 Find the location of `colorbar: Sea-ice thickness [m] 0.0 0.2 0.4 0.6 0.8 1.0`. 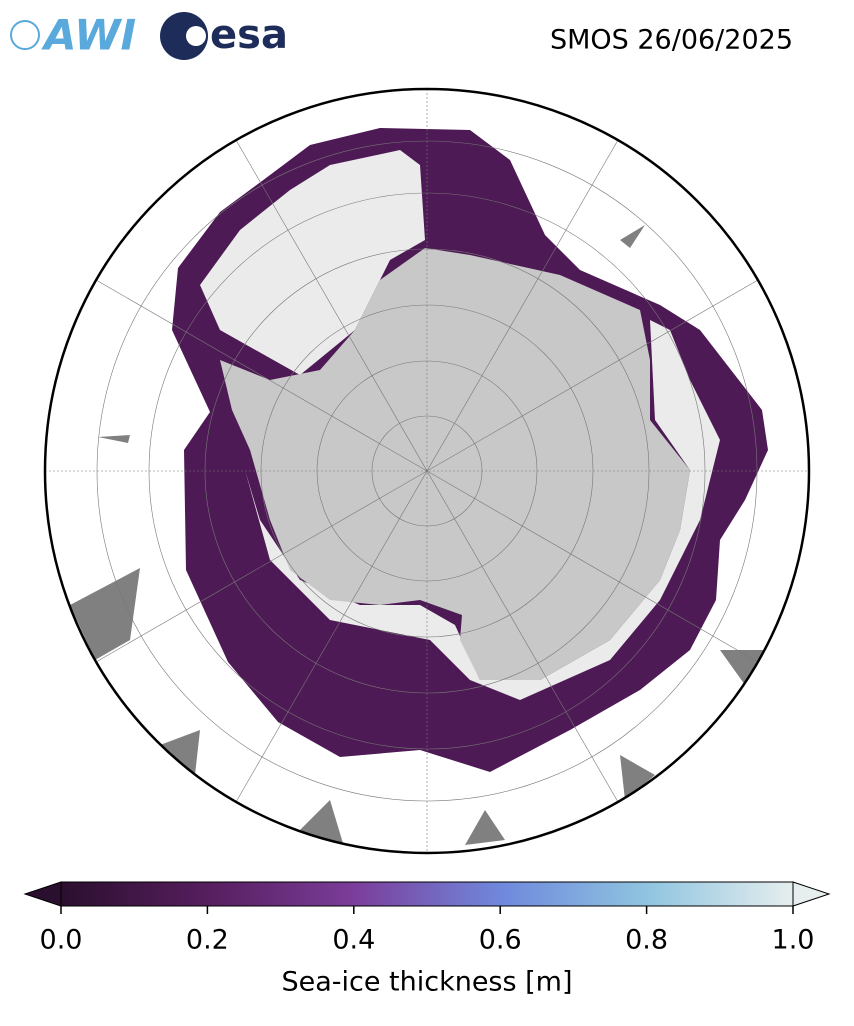

colorbar: Sea-ice thickness [m] 0.0 0.2 0.4 0.6 0.8 1.0 is located at coordinates (427, 939).